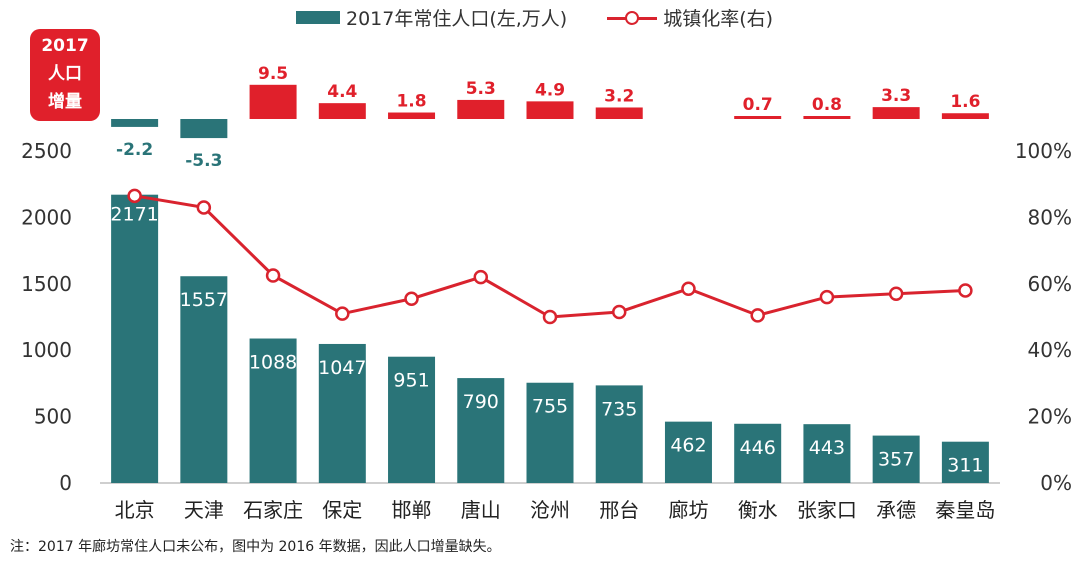  What do you see at coordinates (46, 284) in the screenshot?
I see `y-left-tick-label: 1500` at bounding box center [46, 284].